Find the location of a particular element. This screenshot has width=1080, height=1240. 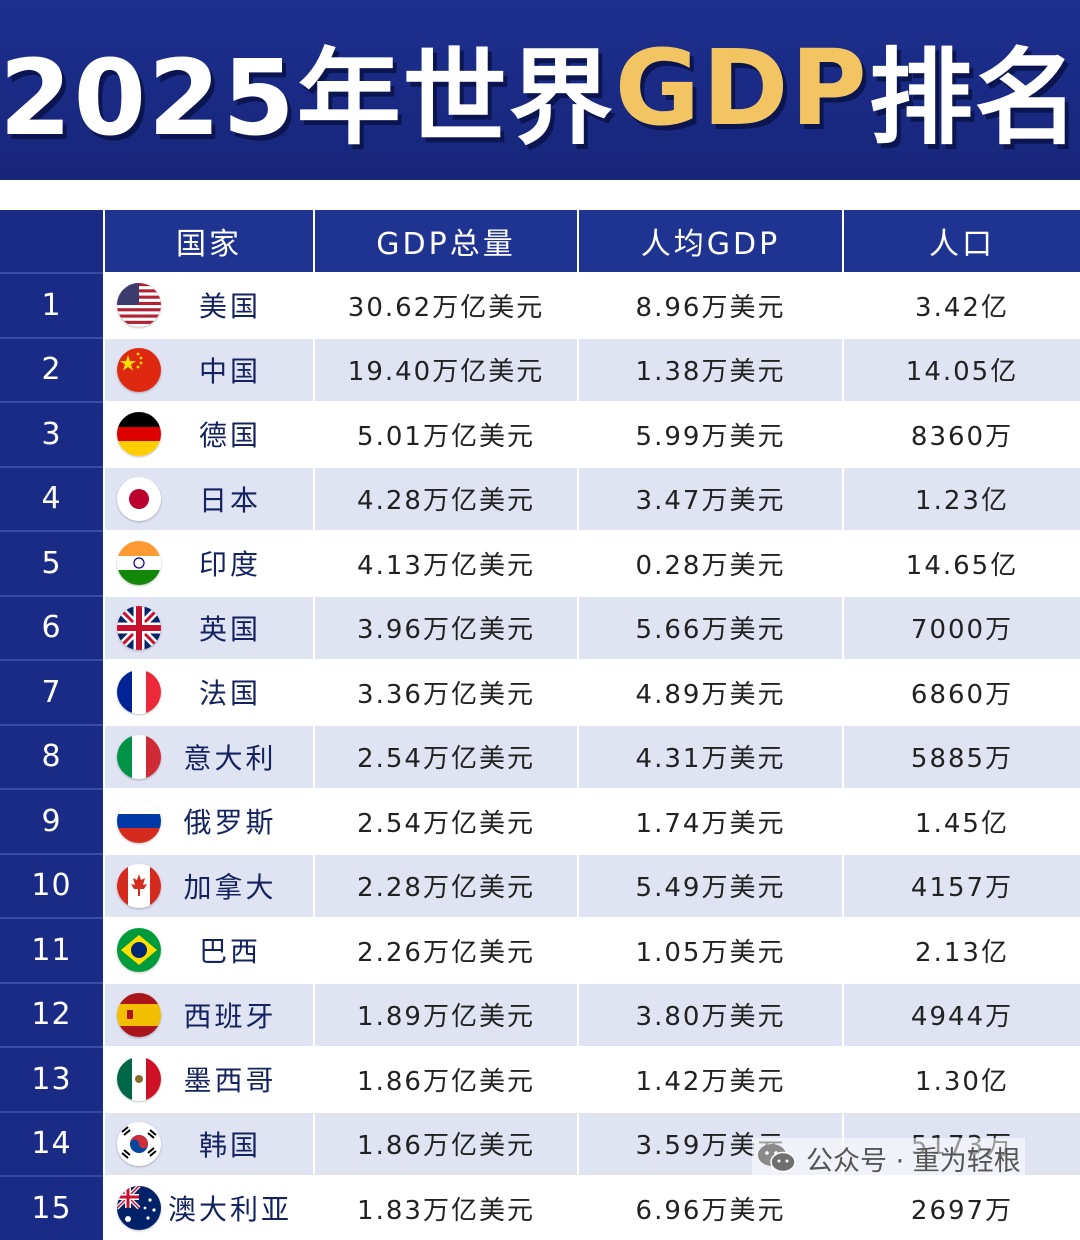

country-cell: 韩国 is located at coordinates (209, 1143).